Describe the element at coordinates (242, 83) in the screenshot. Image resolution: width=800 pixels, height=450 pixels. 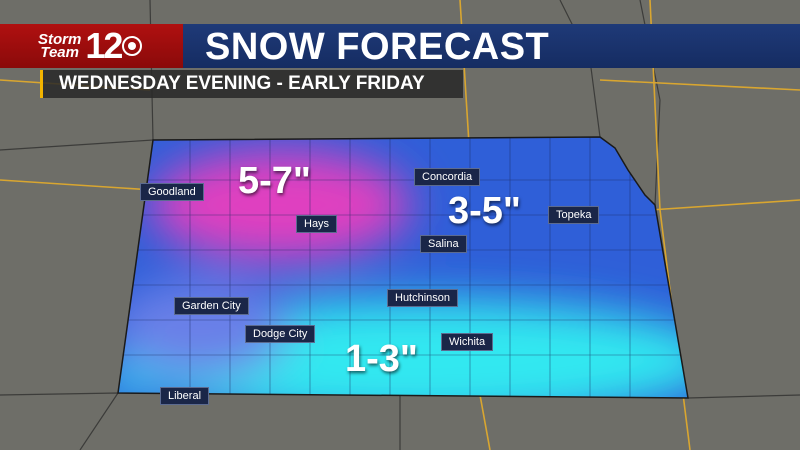
I see `subtitle: WEDNESDAY EVENING - EARLY FRIDAY` at that location.